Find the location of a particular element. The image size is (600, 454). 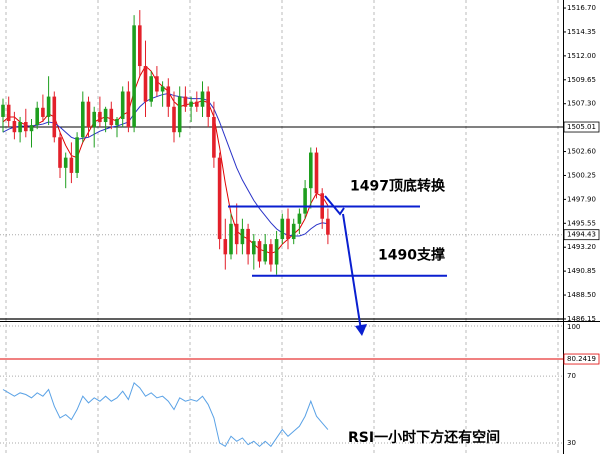

y-tick-label: 1509.65 is located at coordinates (581, 80).